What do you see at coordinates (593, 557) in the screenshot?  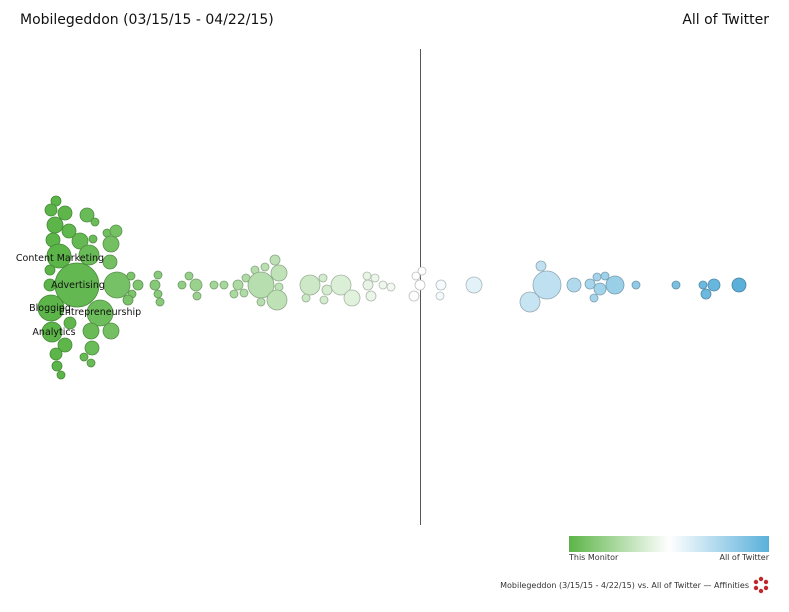 I see `legend-left: This Monitor` at bounding box center [593, 557].